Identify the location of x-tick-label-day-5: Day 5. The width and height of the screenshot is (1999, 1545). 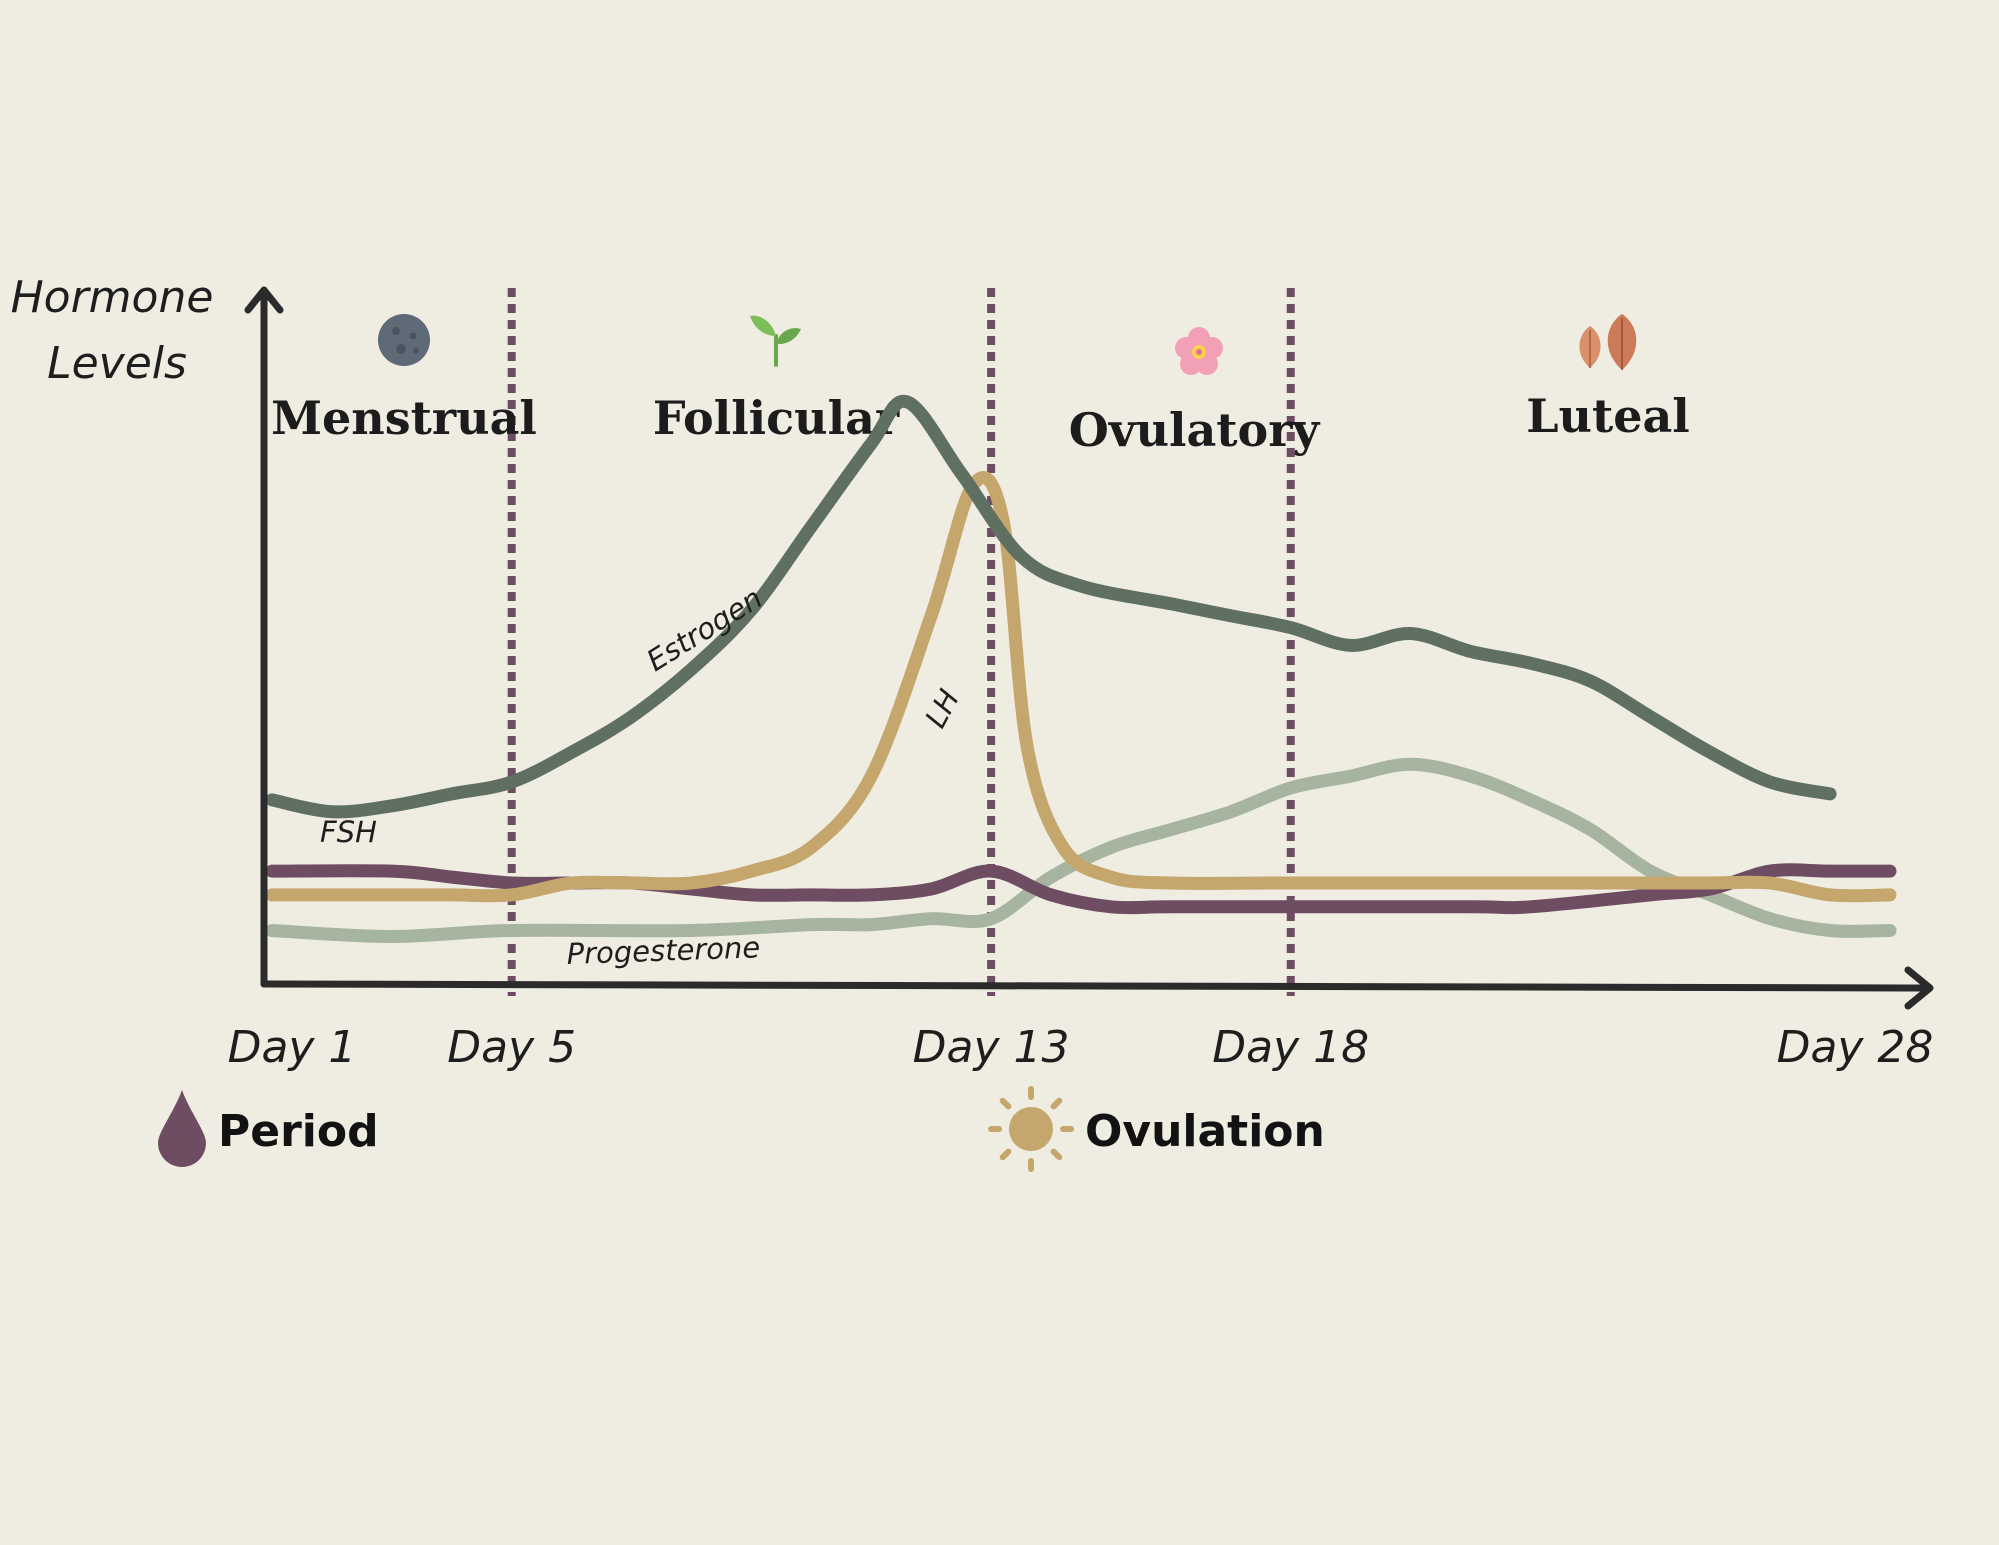
(511, 1047).